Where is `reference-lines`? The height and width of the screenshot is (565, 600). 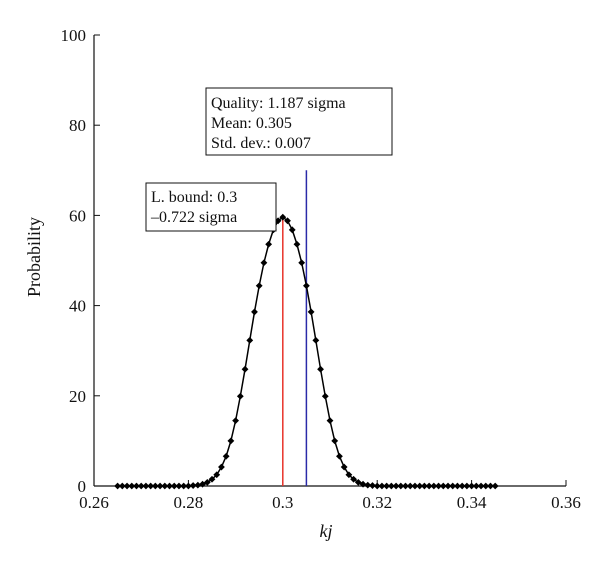
reference-lines is located at coordinates (295, 328).